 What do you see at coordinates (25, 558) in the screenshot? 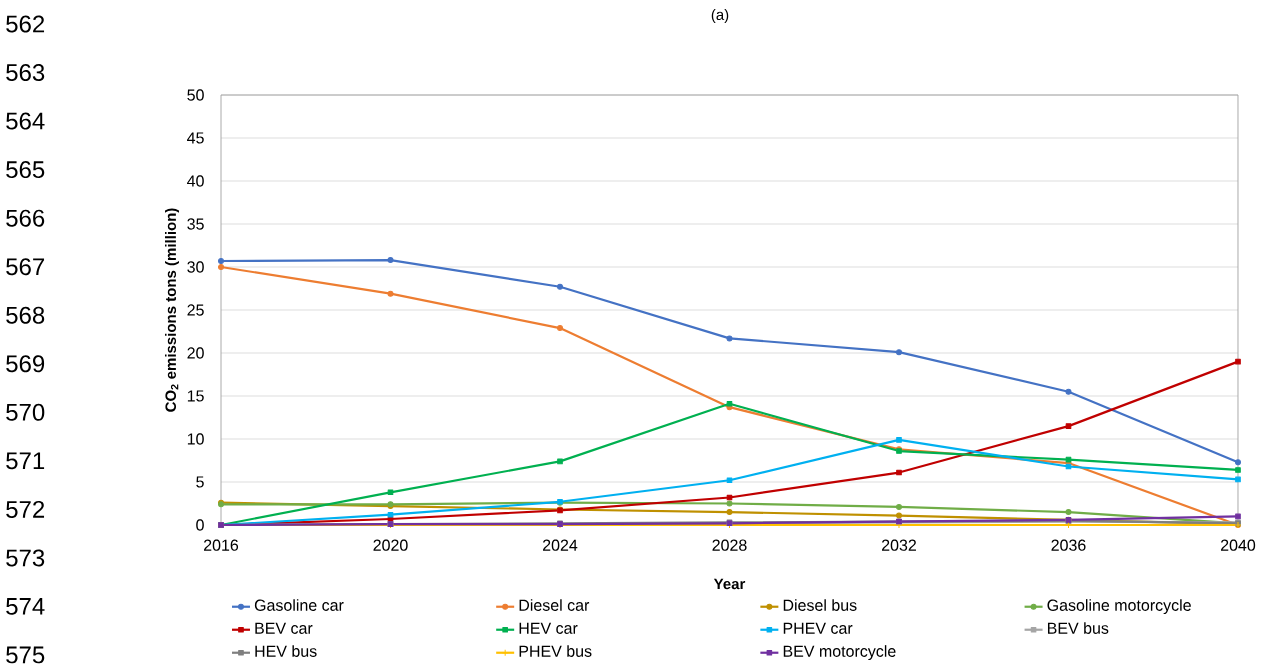
I see `text: 573` at bounding box center [25, 558].